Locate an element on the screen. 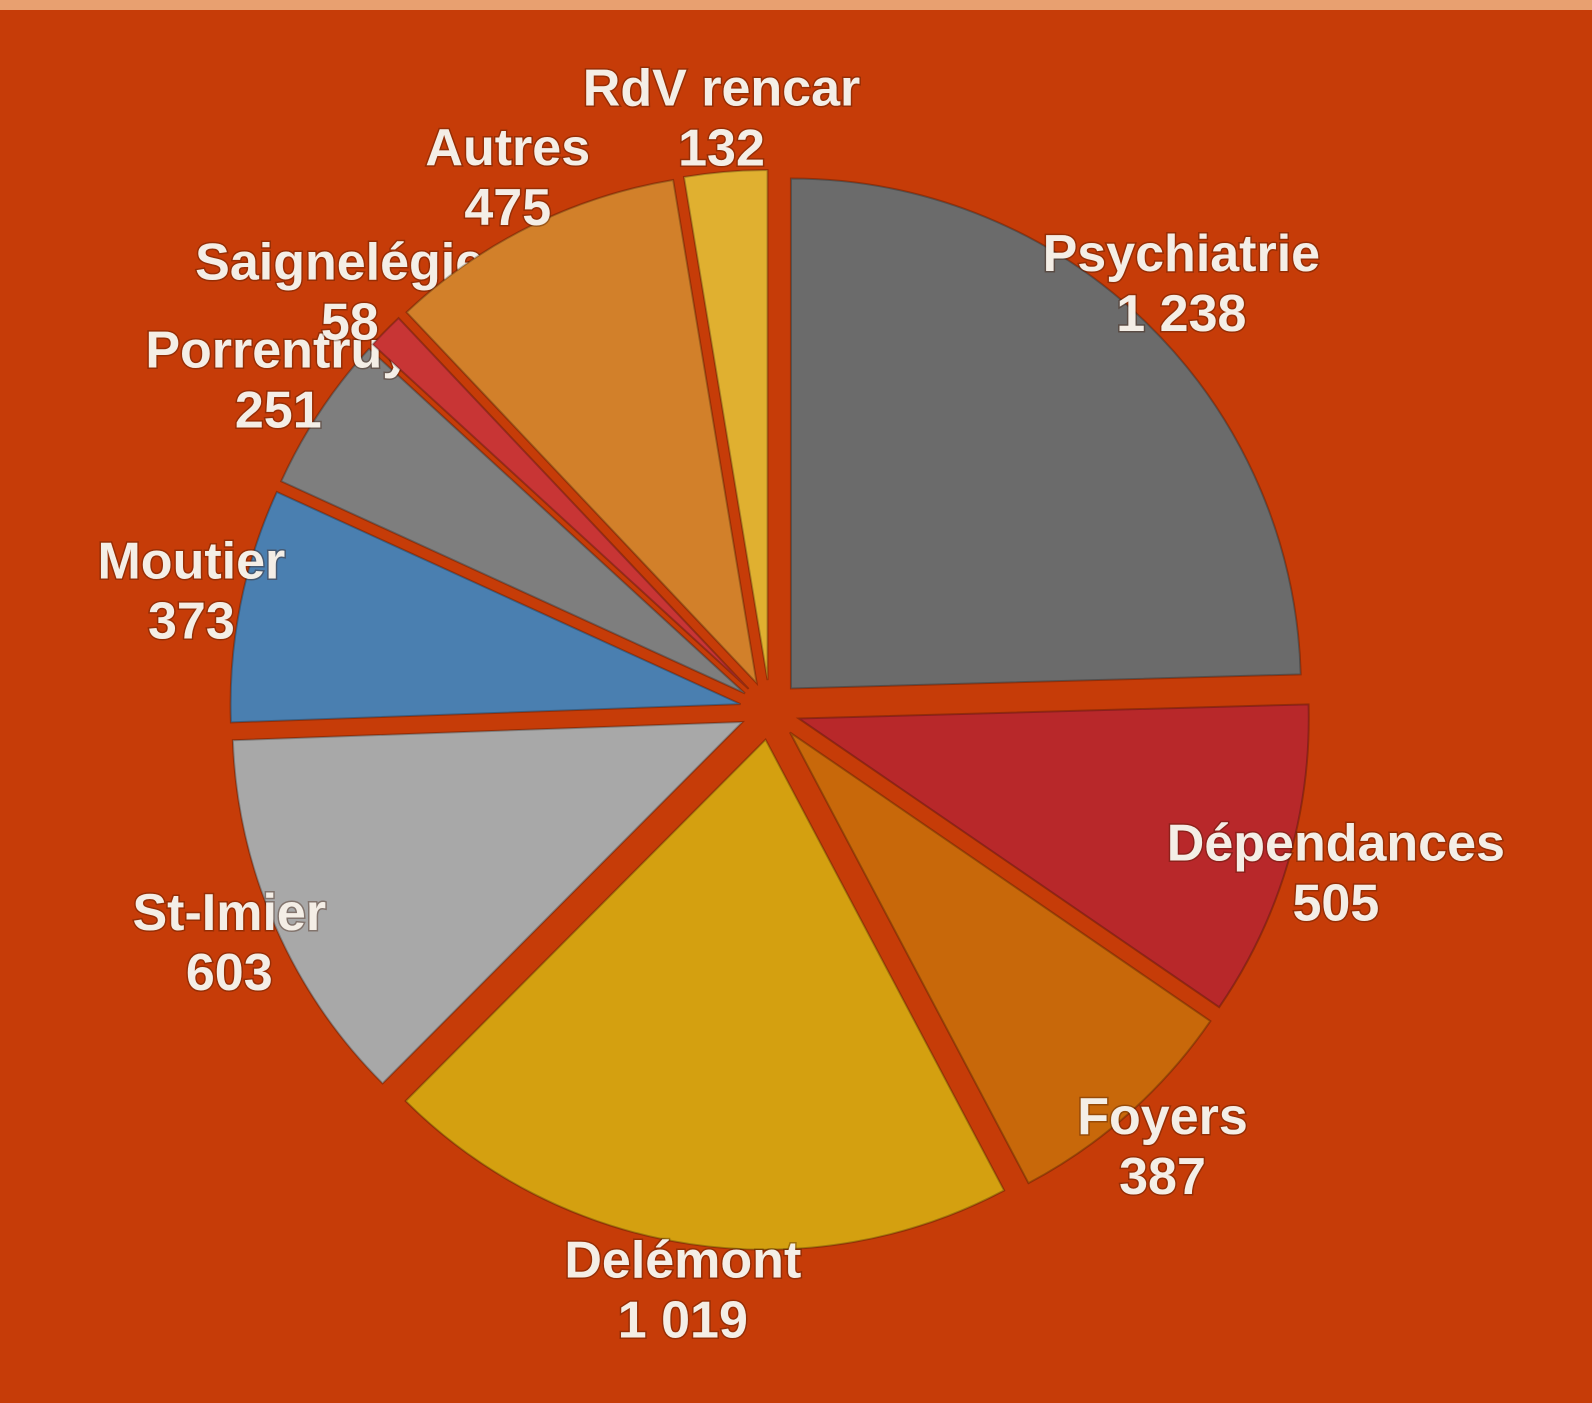 This screenshot has width=1592, height=1403. slice-value: 1 238 is located at coordinates (1181, 314).